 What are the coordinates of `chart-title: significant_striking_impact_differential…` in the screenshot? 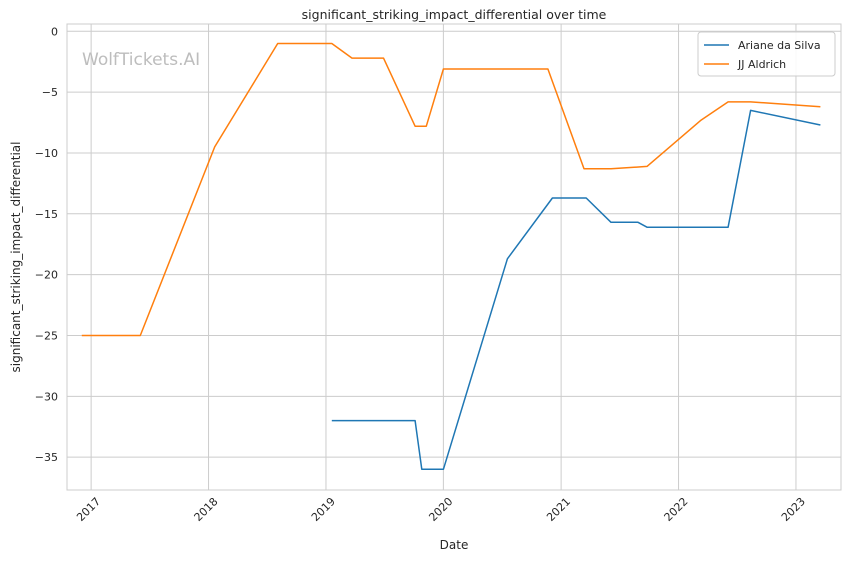 It's located at (454, 14).